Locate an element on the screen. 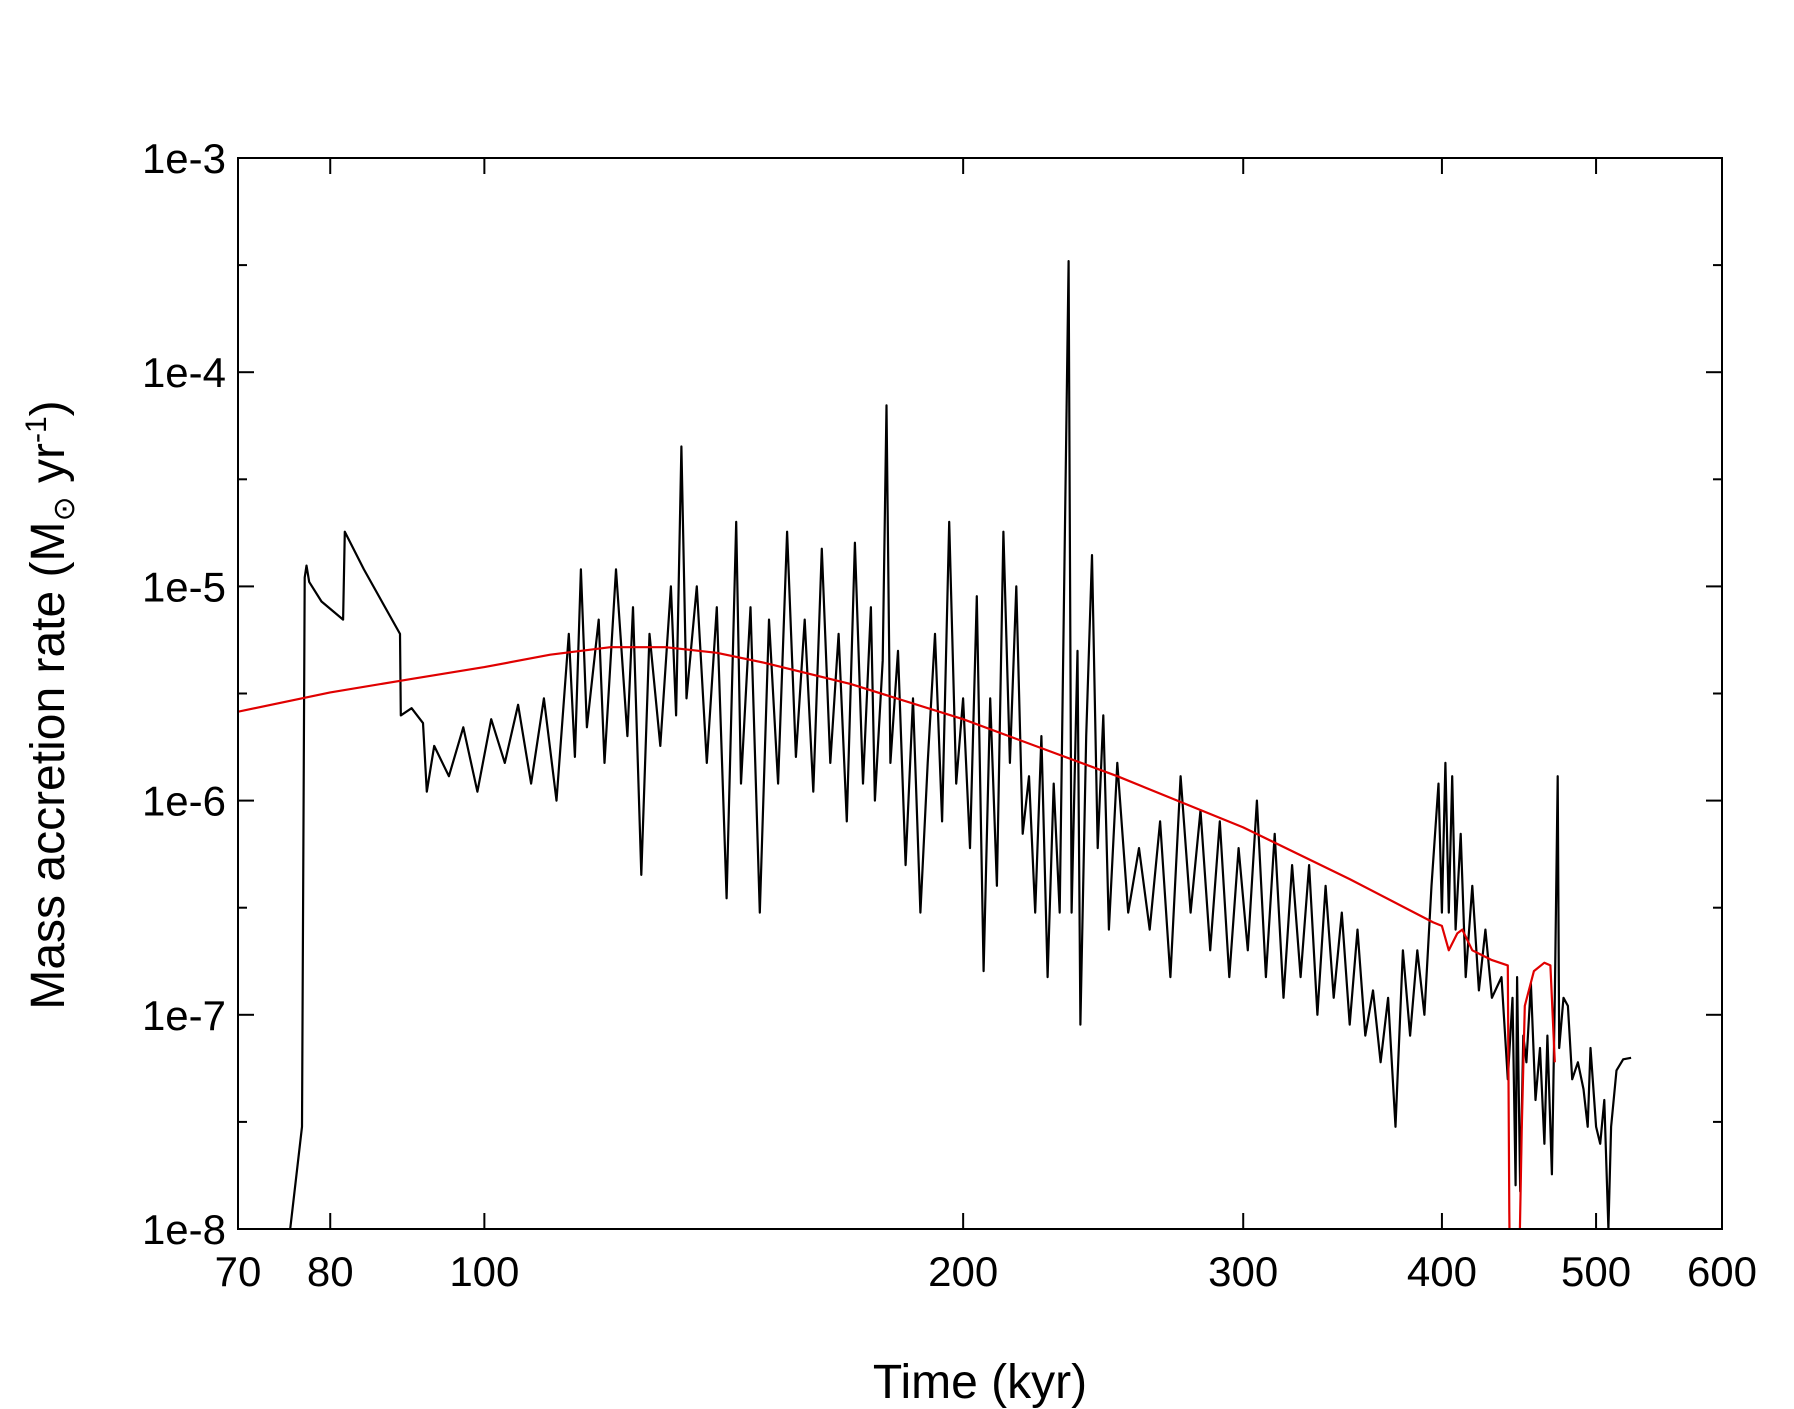 This screenshot has height=1409, width=1794. x-tick-label: 70 is located at coordinates (238, 1271).